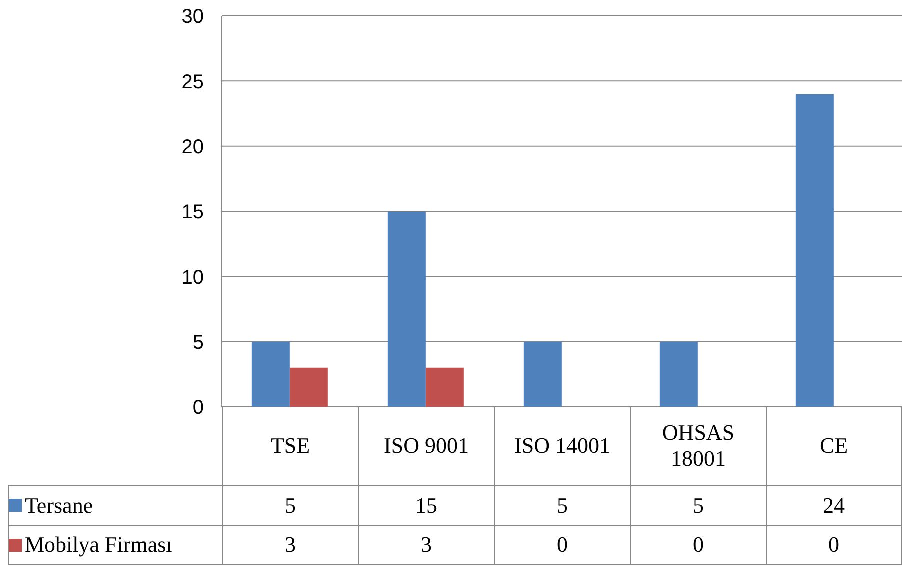 This screenshot has width=902, height=569. I want to click on y-tick-label: 15, so click(193, 213).